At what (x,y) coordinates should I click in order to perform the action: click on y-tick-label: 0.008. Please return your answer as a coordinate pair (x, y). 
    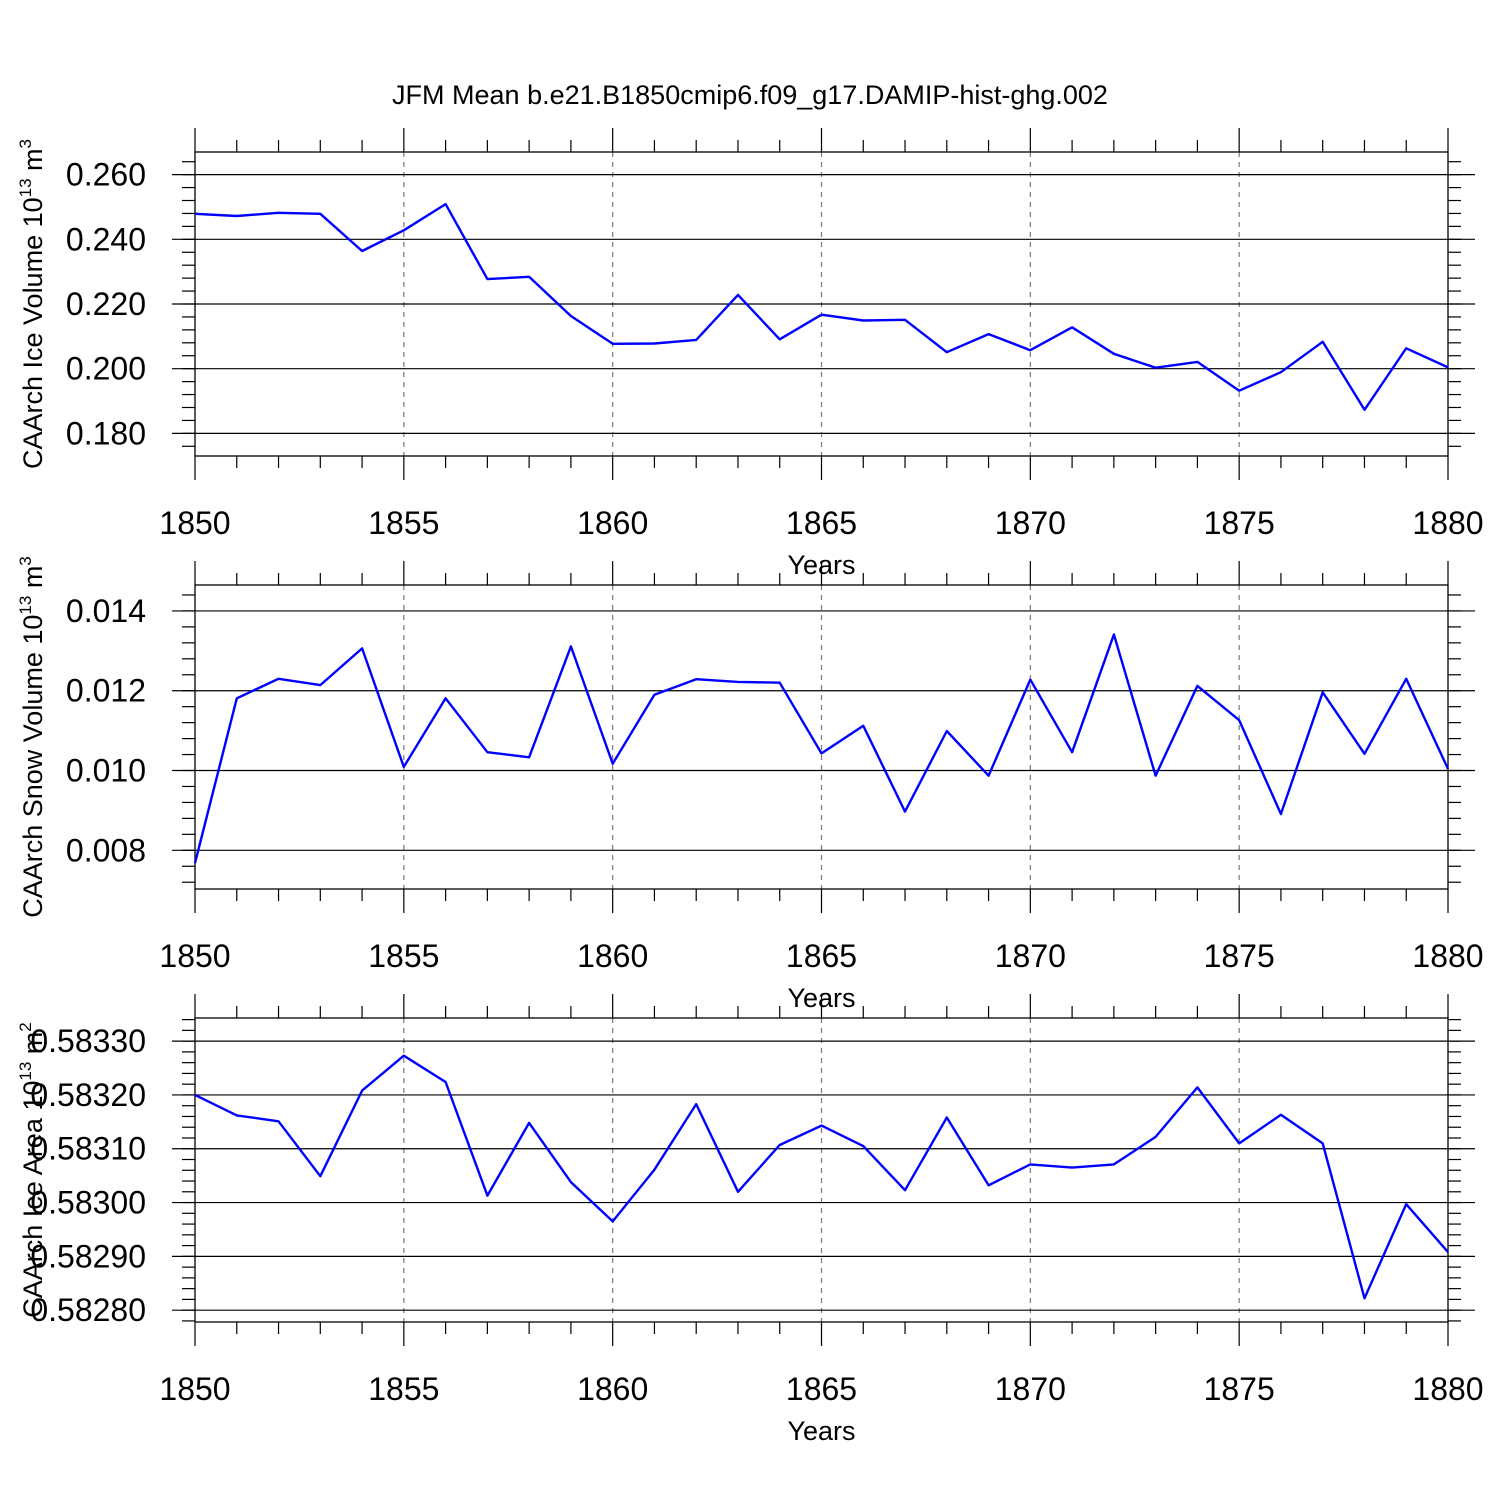
    Looking at the image, I should click on (106, 850).